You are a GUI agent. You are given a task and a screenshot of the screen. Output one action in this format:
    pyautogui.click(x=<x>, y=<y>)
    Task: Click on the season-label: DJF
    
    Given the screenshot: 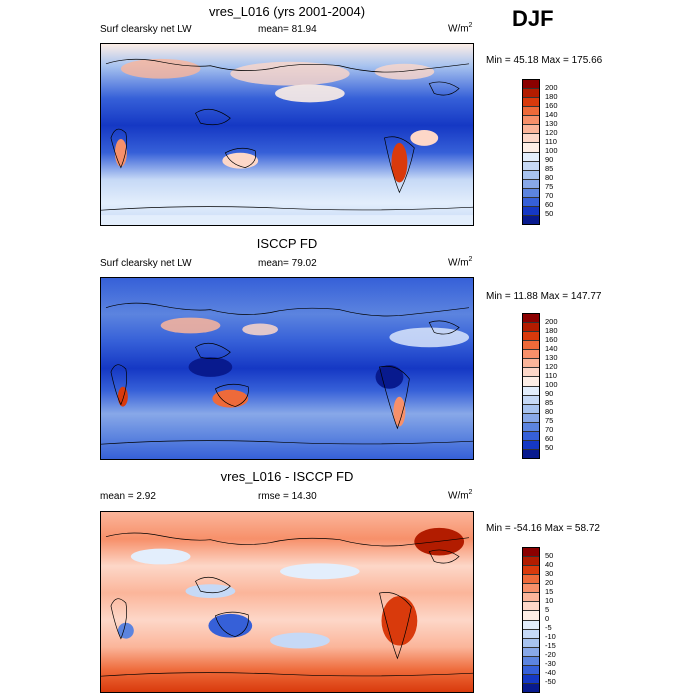 What is the action you would take?
    pyautogui.click(x=533, y=18)
    